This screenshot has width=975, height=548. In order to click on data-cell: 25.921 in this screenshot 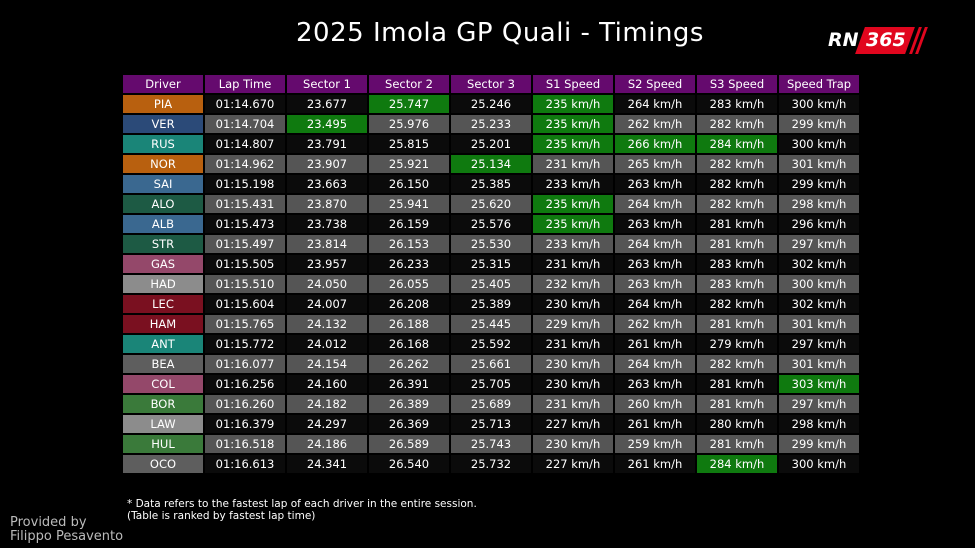, I will do `click(409, 164)`.